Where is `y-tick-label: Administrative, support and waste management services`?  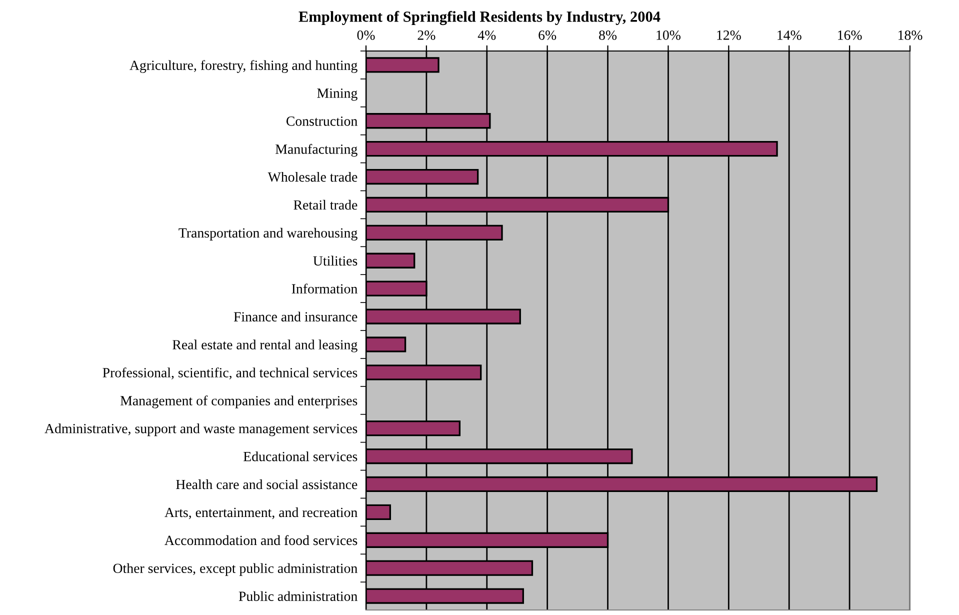 y-tick-label: Administrative, support and waste management services is located at coordinates (201, 430).